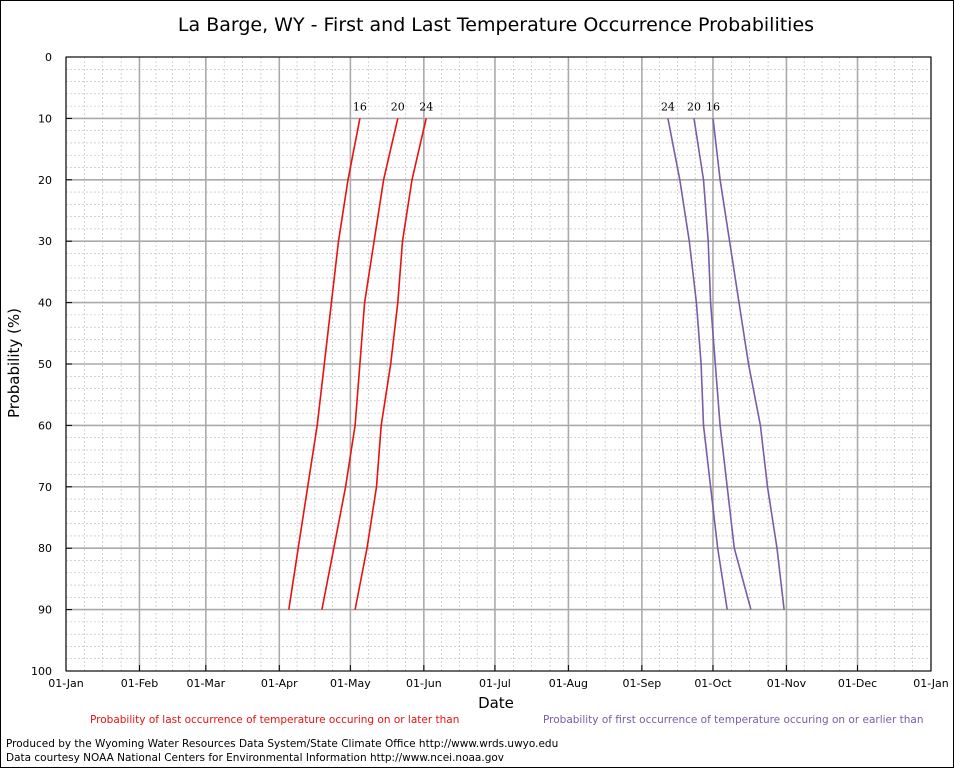 The image size is (954, 768). What do you see at coordinates (694, 106) in the screenshot?
I see `curve-label-first-20: 20` at bounding box center [694, 106].